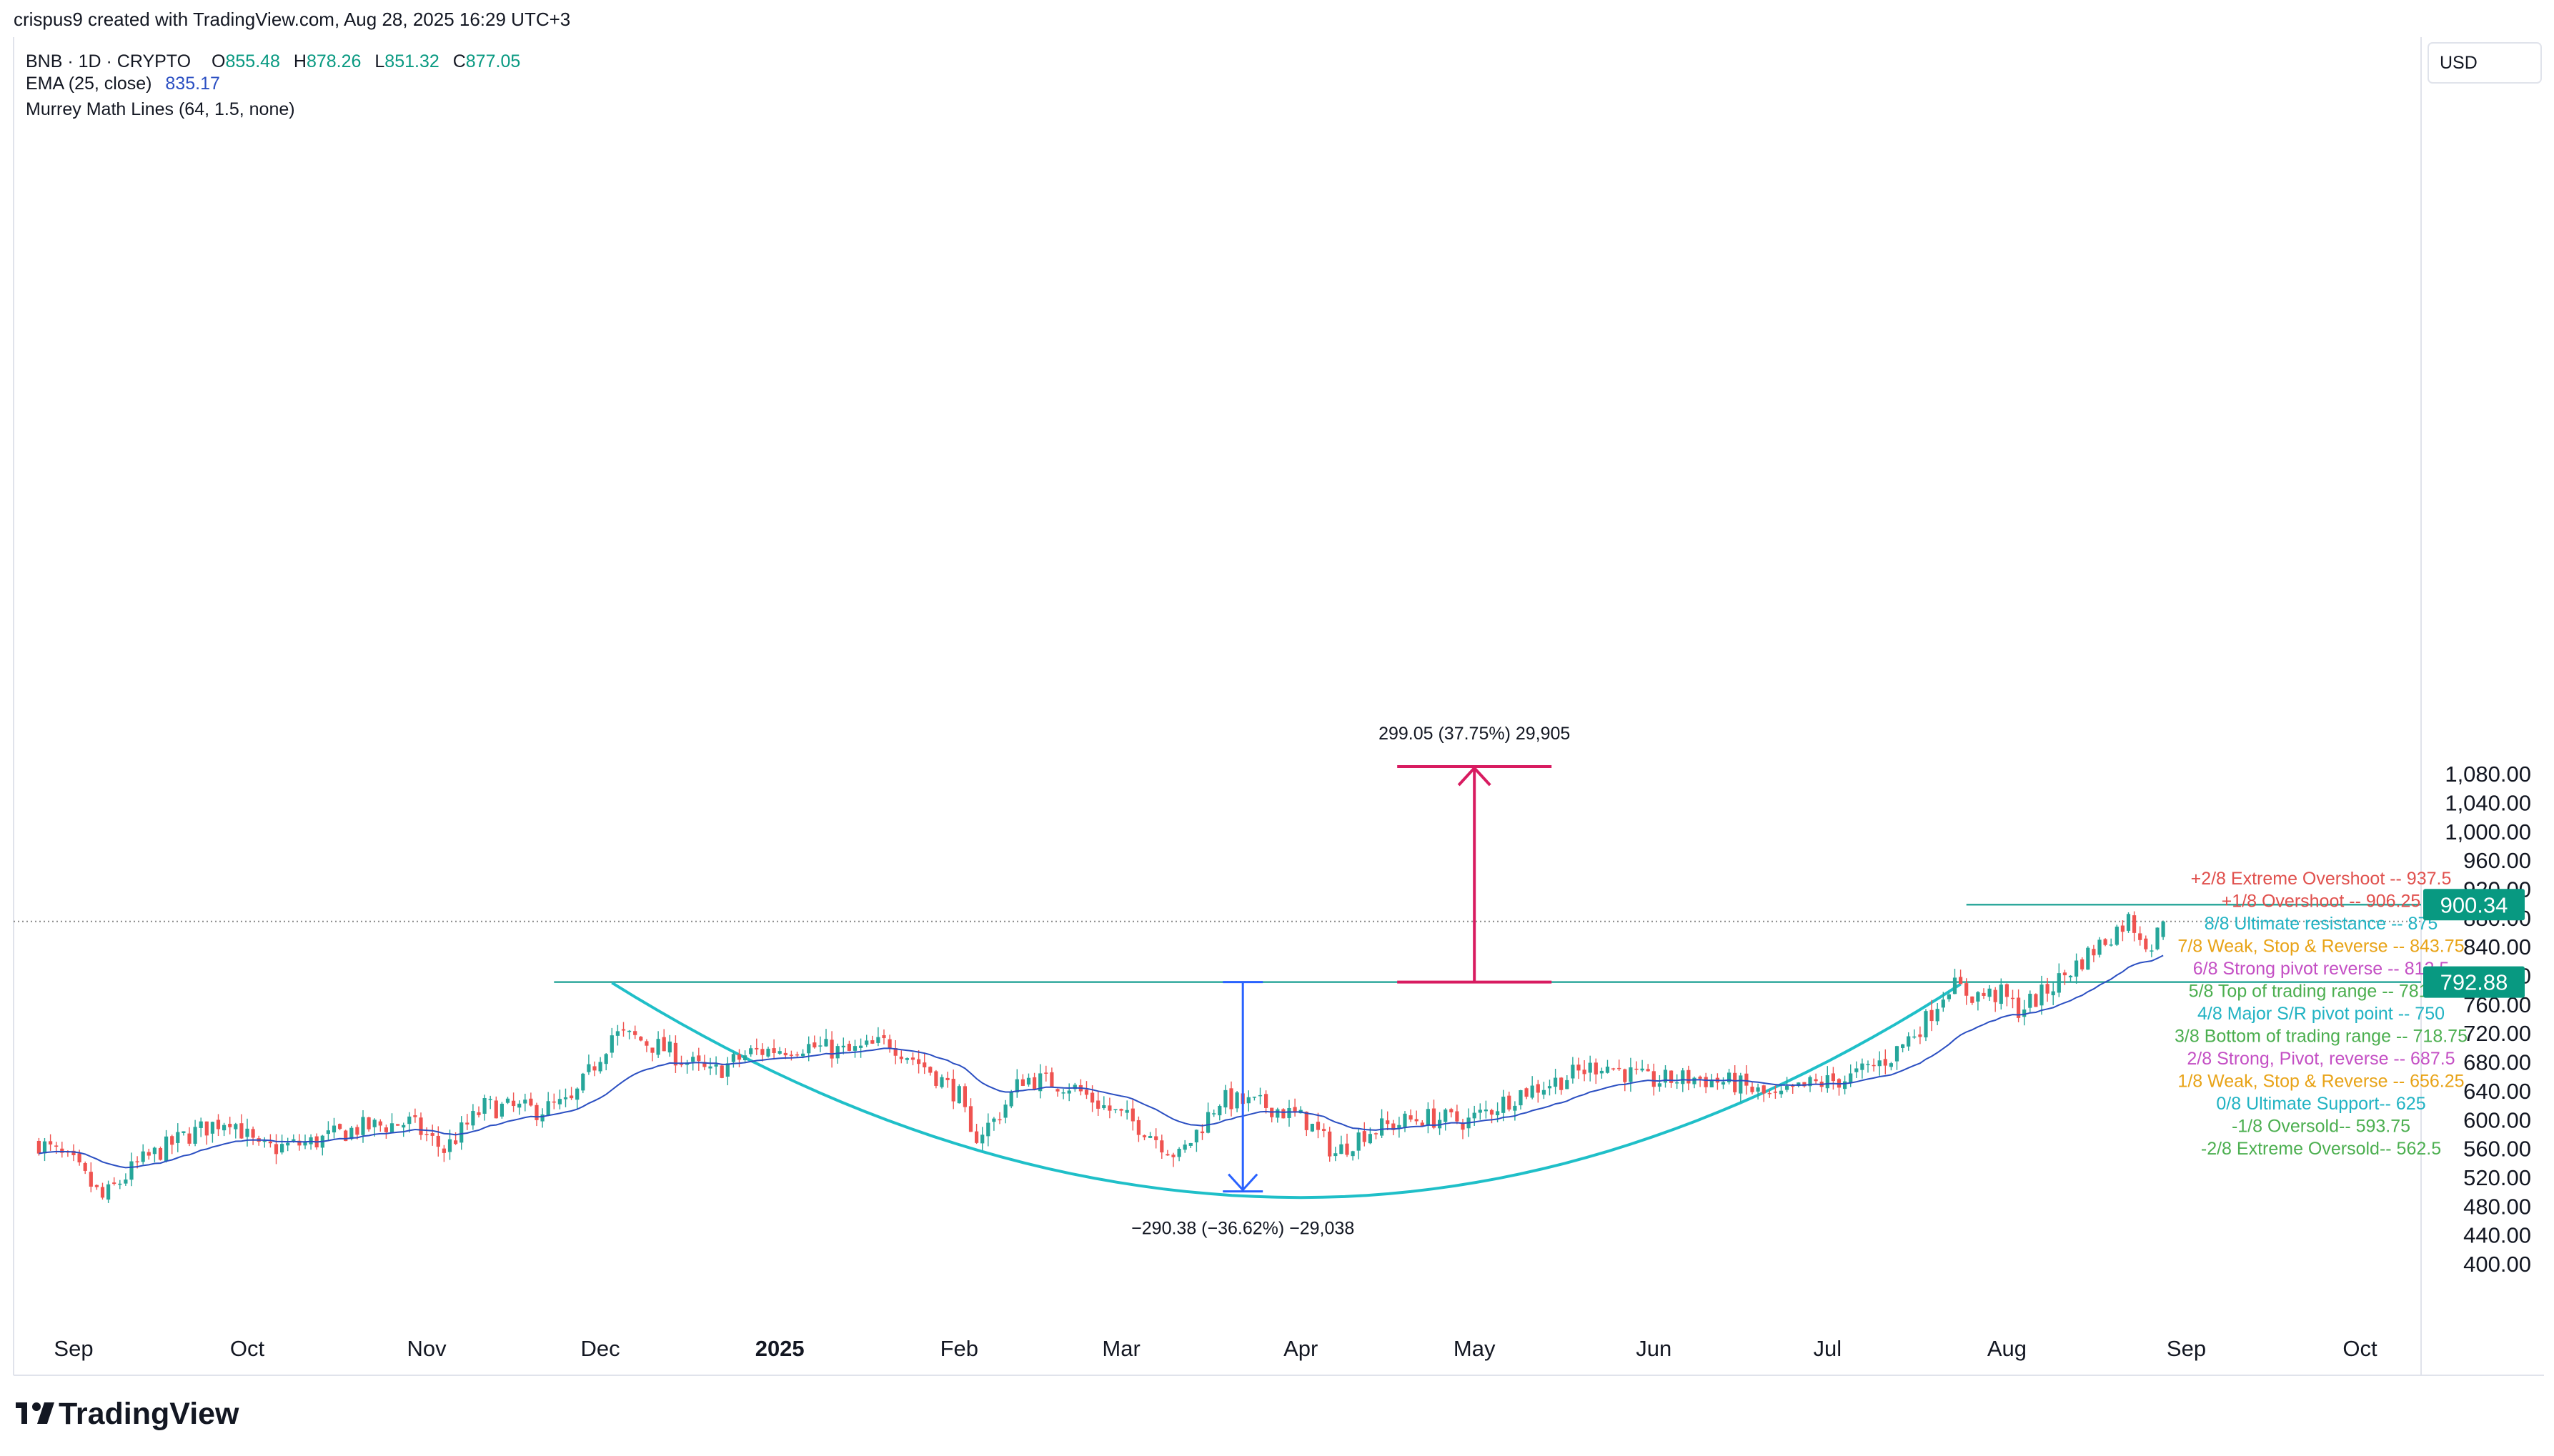 The width and height of the screenshot is (2554, 1456). I want to click on time-tick-label: Aug, so click(2007, 1348).